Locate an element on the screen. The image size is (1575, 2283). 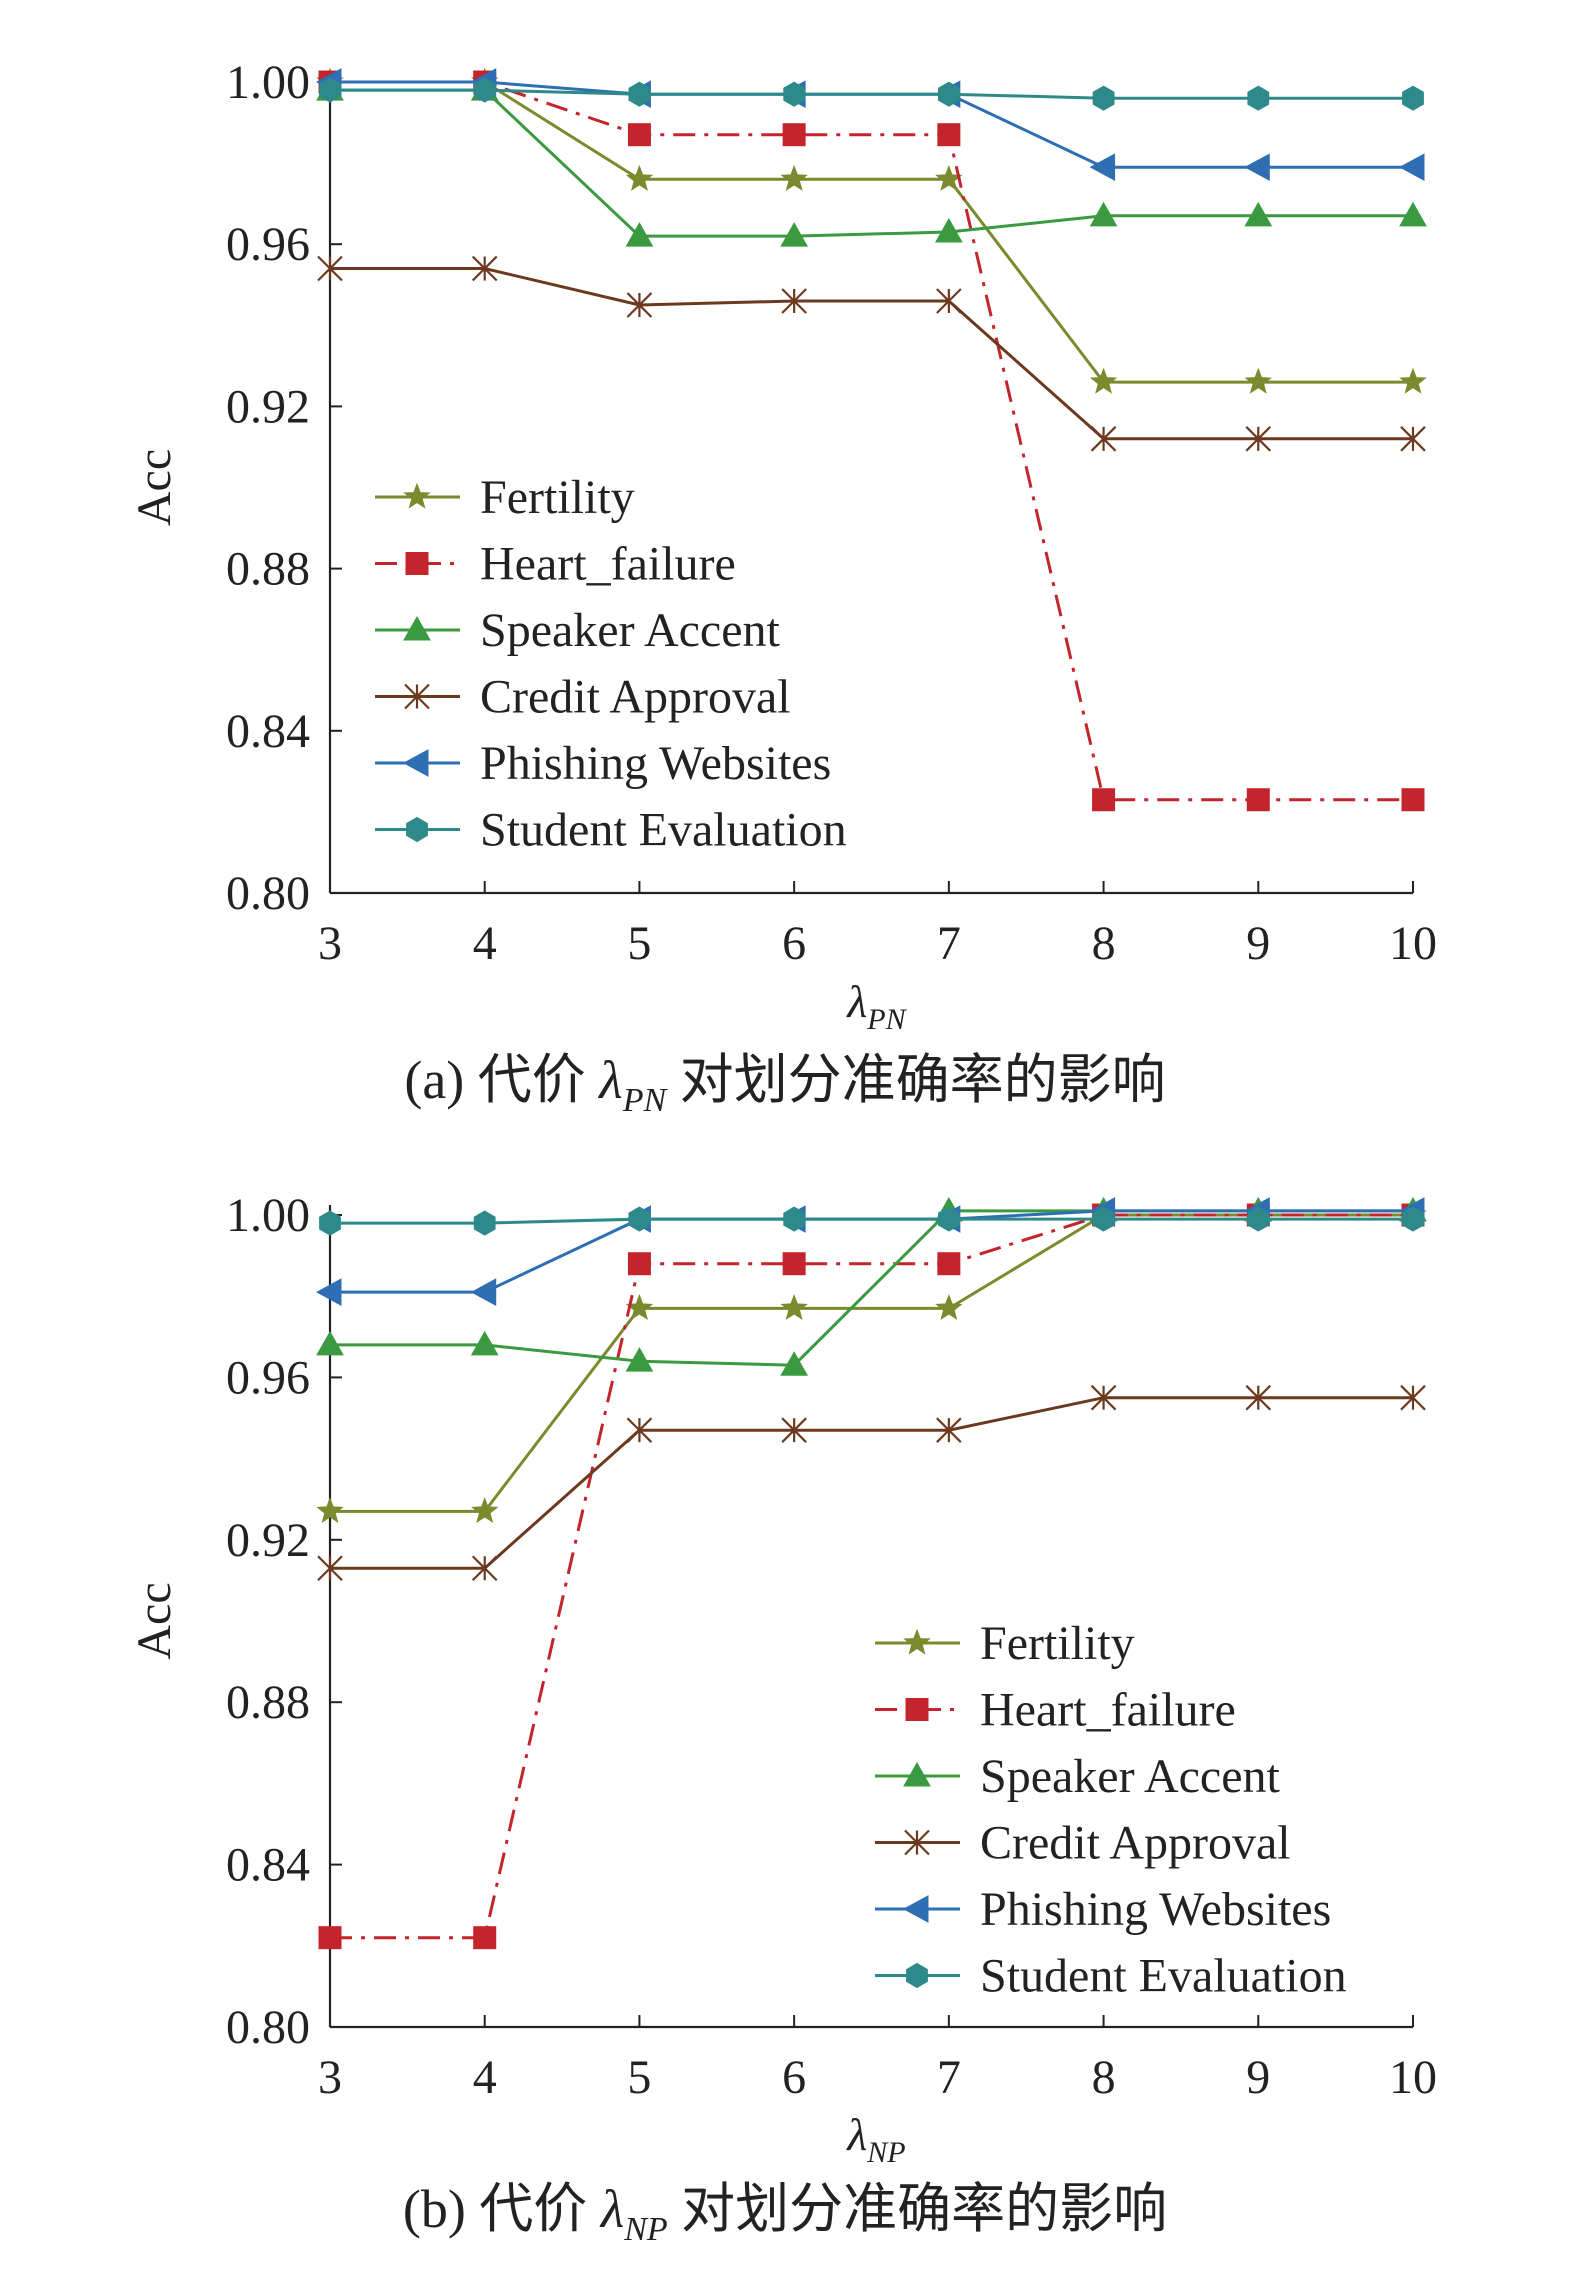
figure-caption: (b) 代价 λNP 对划分准确率的影响 is located at coordinates (785, 2213).